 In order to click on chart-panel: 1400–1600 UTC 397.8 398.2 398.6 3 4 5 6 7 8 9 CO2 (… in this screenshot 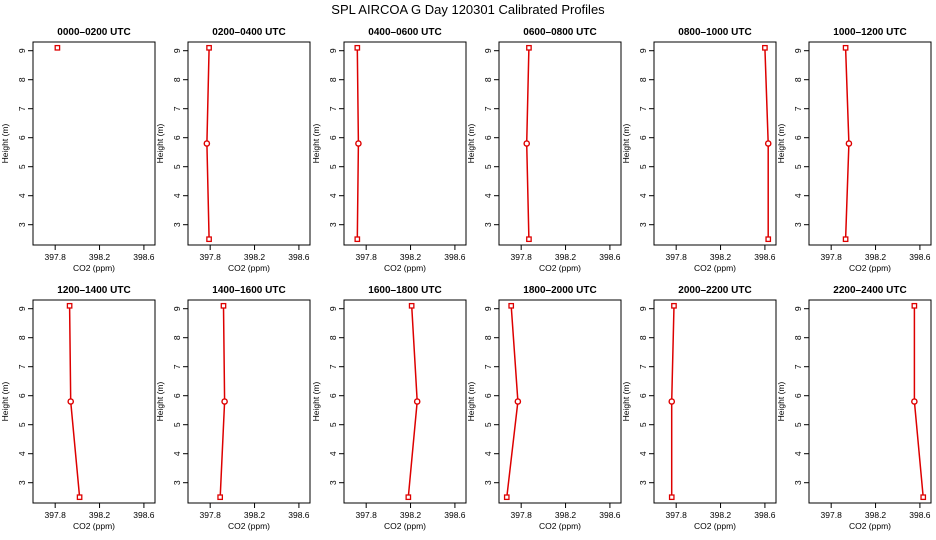, I will do `click(233, 408)`.